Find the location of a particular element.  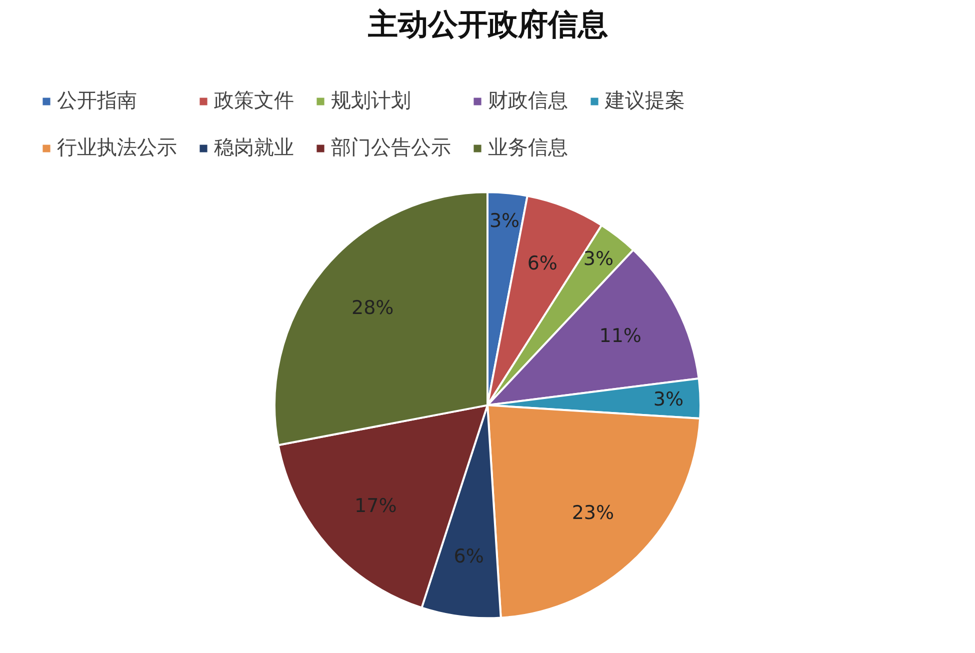

legend-label: 公开指南 is located at coordinates (97, 100).